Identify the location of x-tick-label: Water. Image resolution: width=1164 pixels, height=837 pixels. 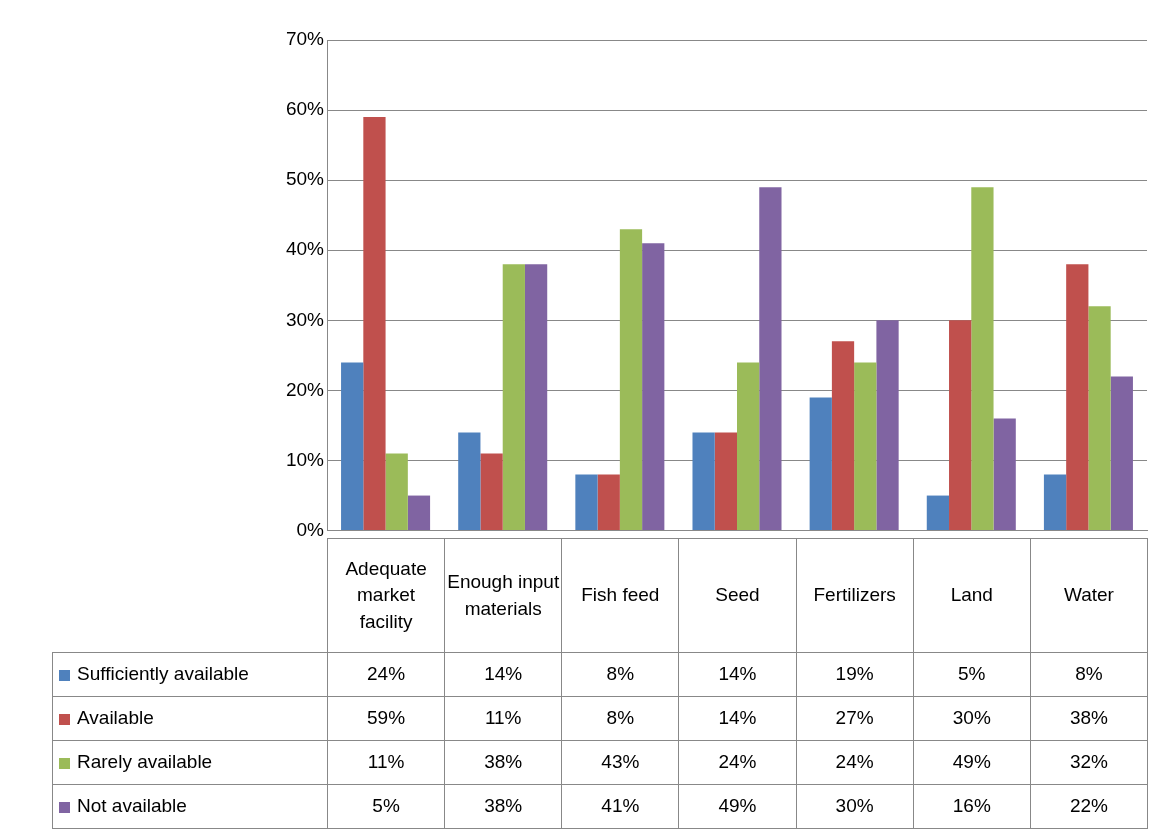
(1089, 595).